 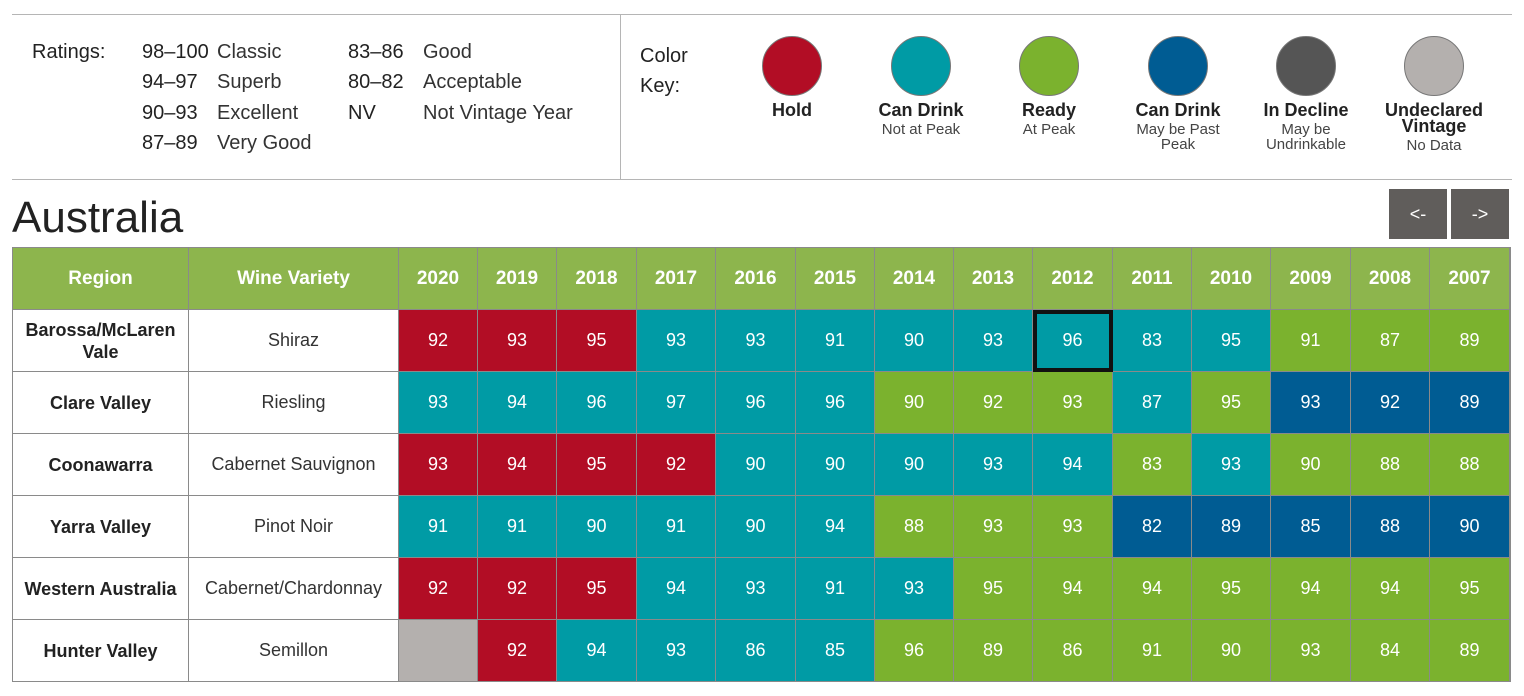 I want to click on column-header-year: 2015, so click(x=835, y=278).